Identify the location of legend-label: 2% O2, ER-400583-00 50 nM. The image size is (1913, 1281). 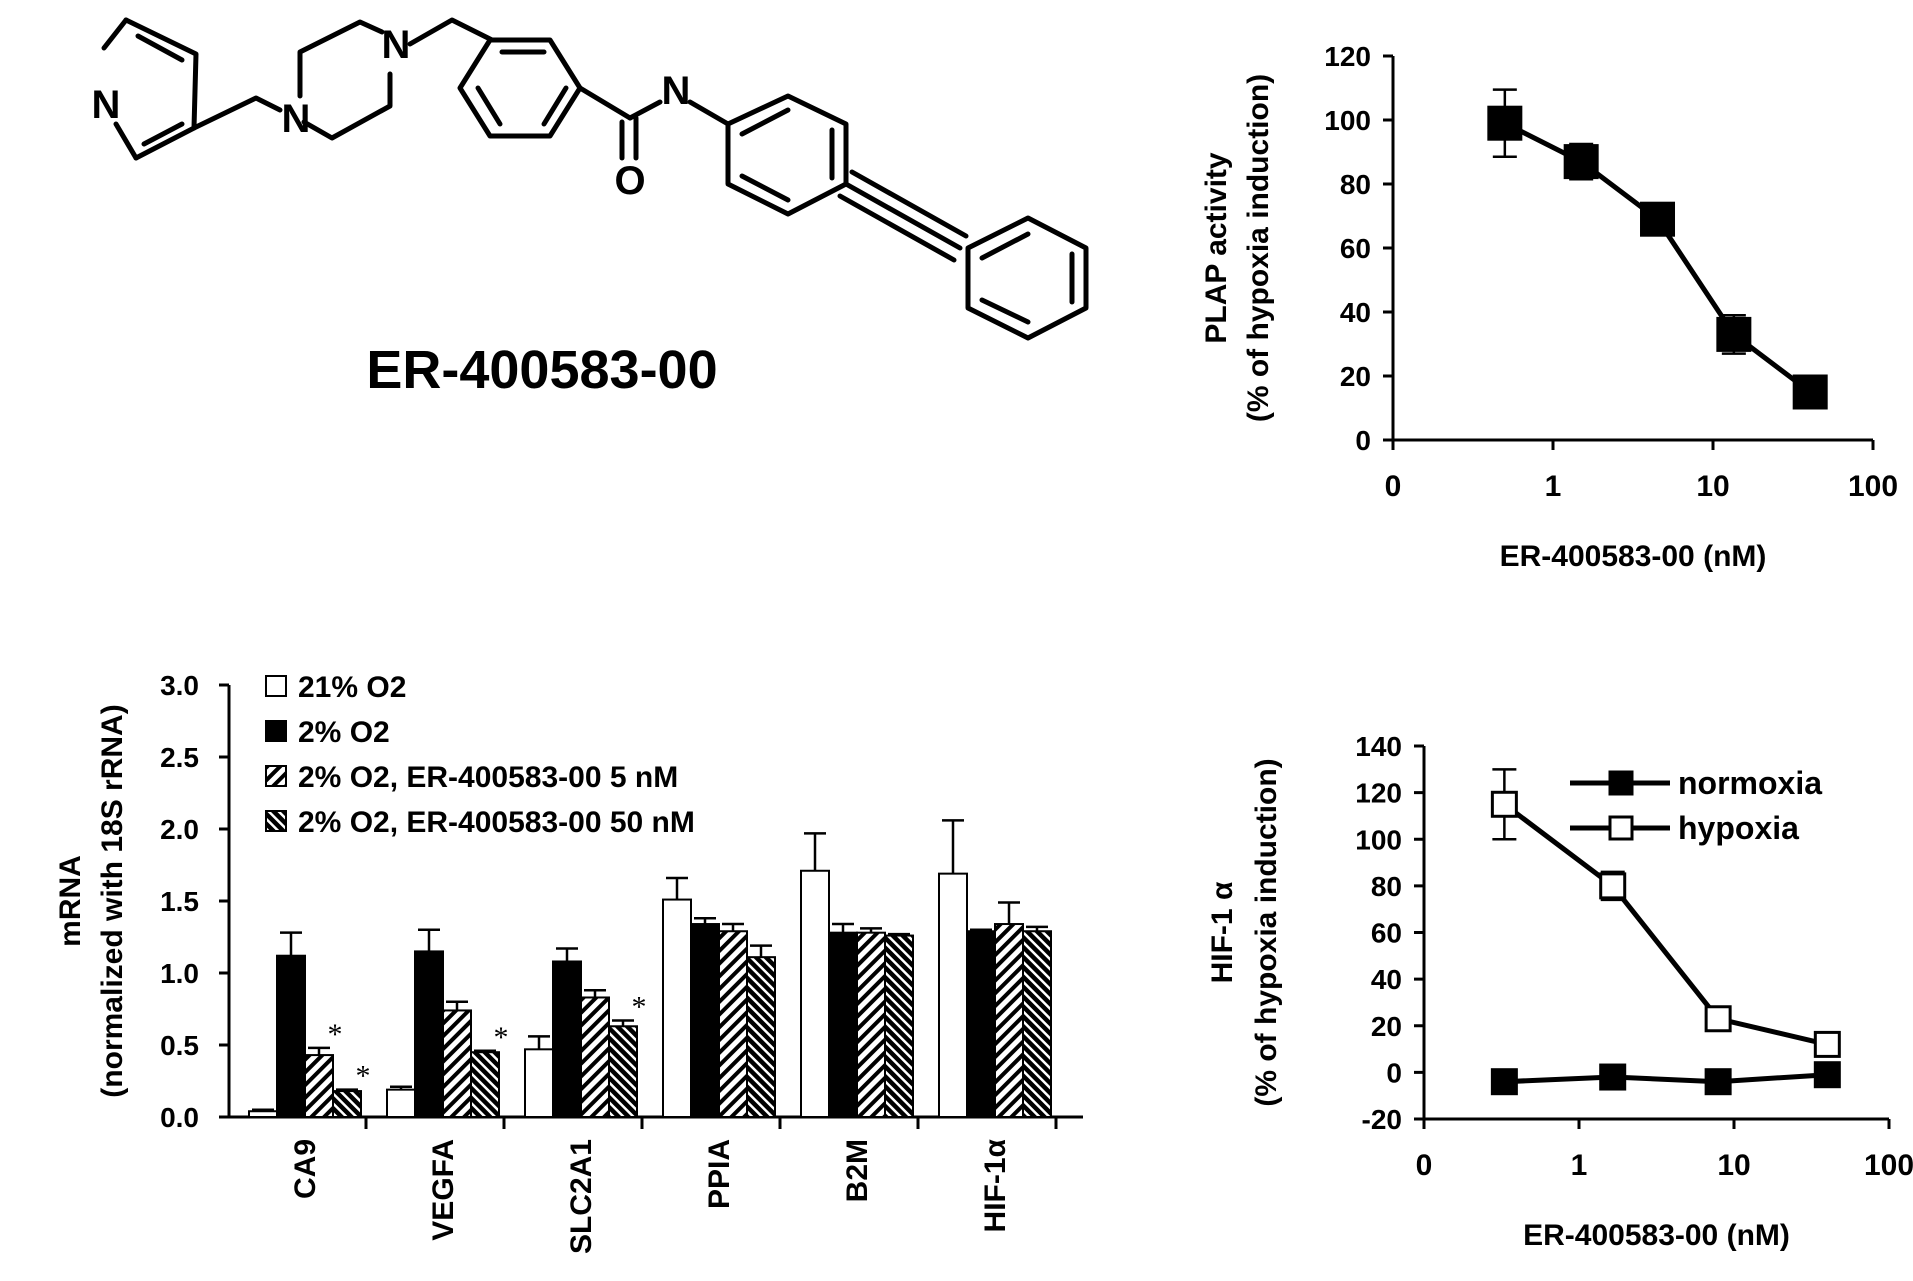
(496, 822).